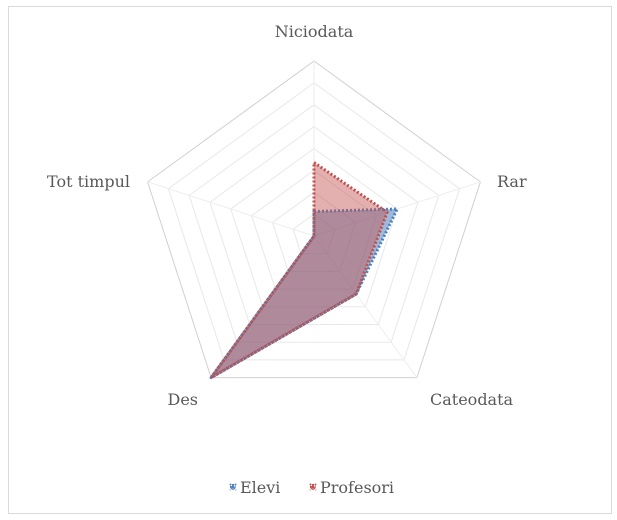  What do you see at coordinates (512, 181) in the screenshot?
I see `axis-label-rar: Rar` at bounding box center [512, 181].